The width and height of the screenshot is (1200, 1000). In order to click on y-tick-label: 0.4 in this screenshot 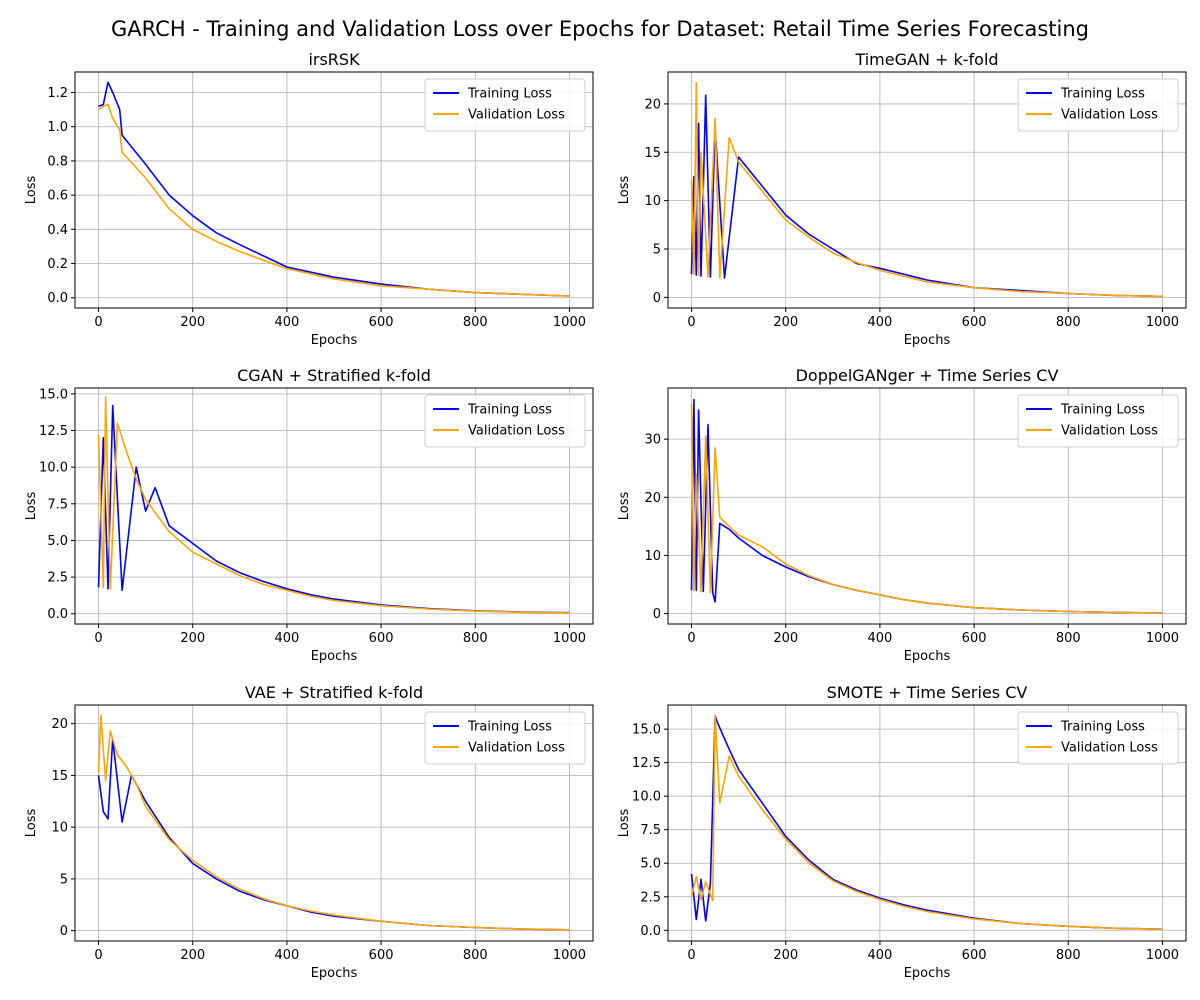, I will do `click(57, 230)`.